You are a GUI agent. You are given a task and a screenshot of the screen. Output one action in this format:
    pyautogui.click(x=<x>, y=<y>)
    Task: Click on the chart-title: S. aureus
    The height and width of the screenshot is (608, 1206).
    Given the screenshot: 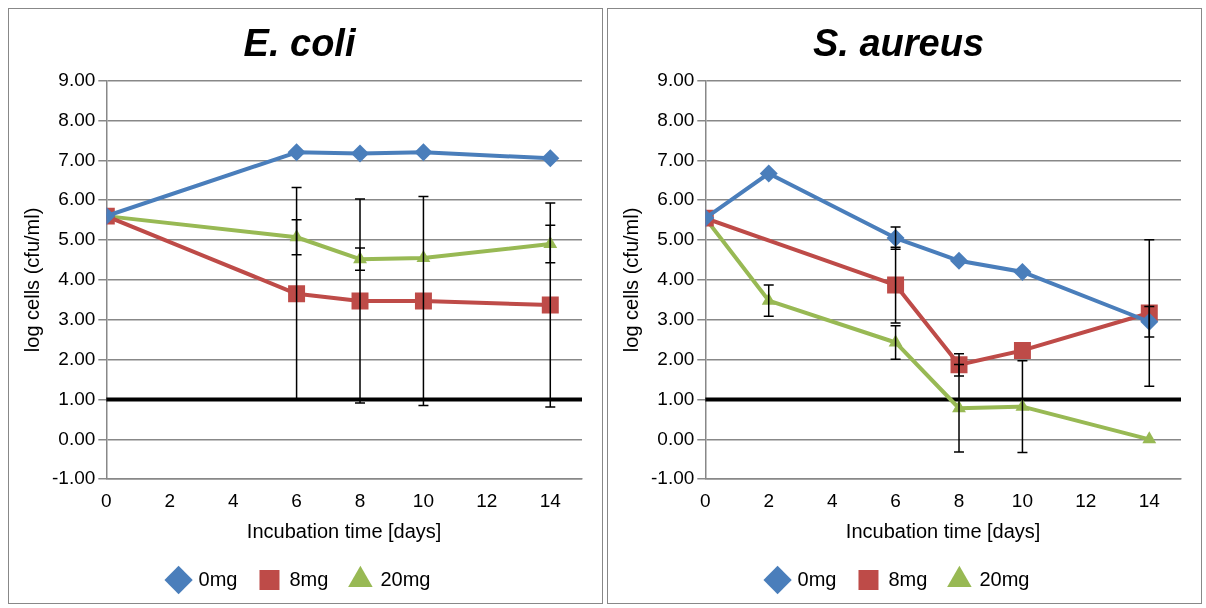 What is the action you would take?
    pyautogui.click(x=898, y=43)
    